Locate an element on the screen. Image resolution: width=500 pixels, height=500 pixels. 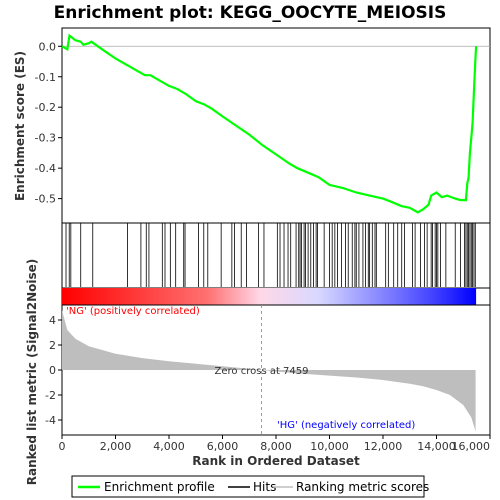
legend-label-ranking-metric: Ranking metric scores is located at coordinates (362, 487).